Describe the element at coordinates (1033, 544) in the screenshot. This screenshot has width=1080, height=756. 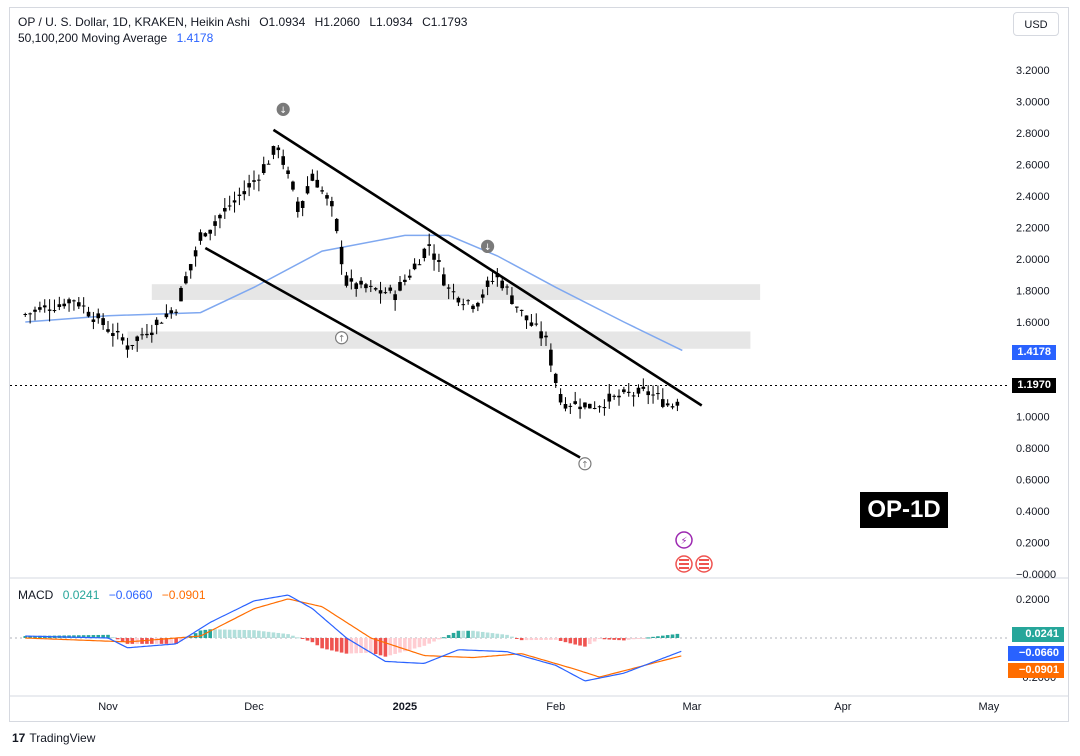
I see `y-tick-label: 0.2000` at that location.